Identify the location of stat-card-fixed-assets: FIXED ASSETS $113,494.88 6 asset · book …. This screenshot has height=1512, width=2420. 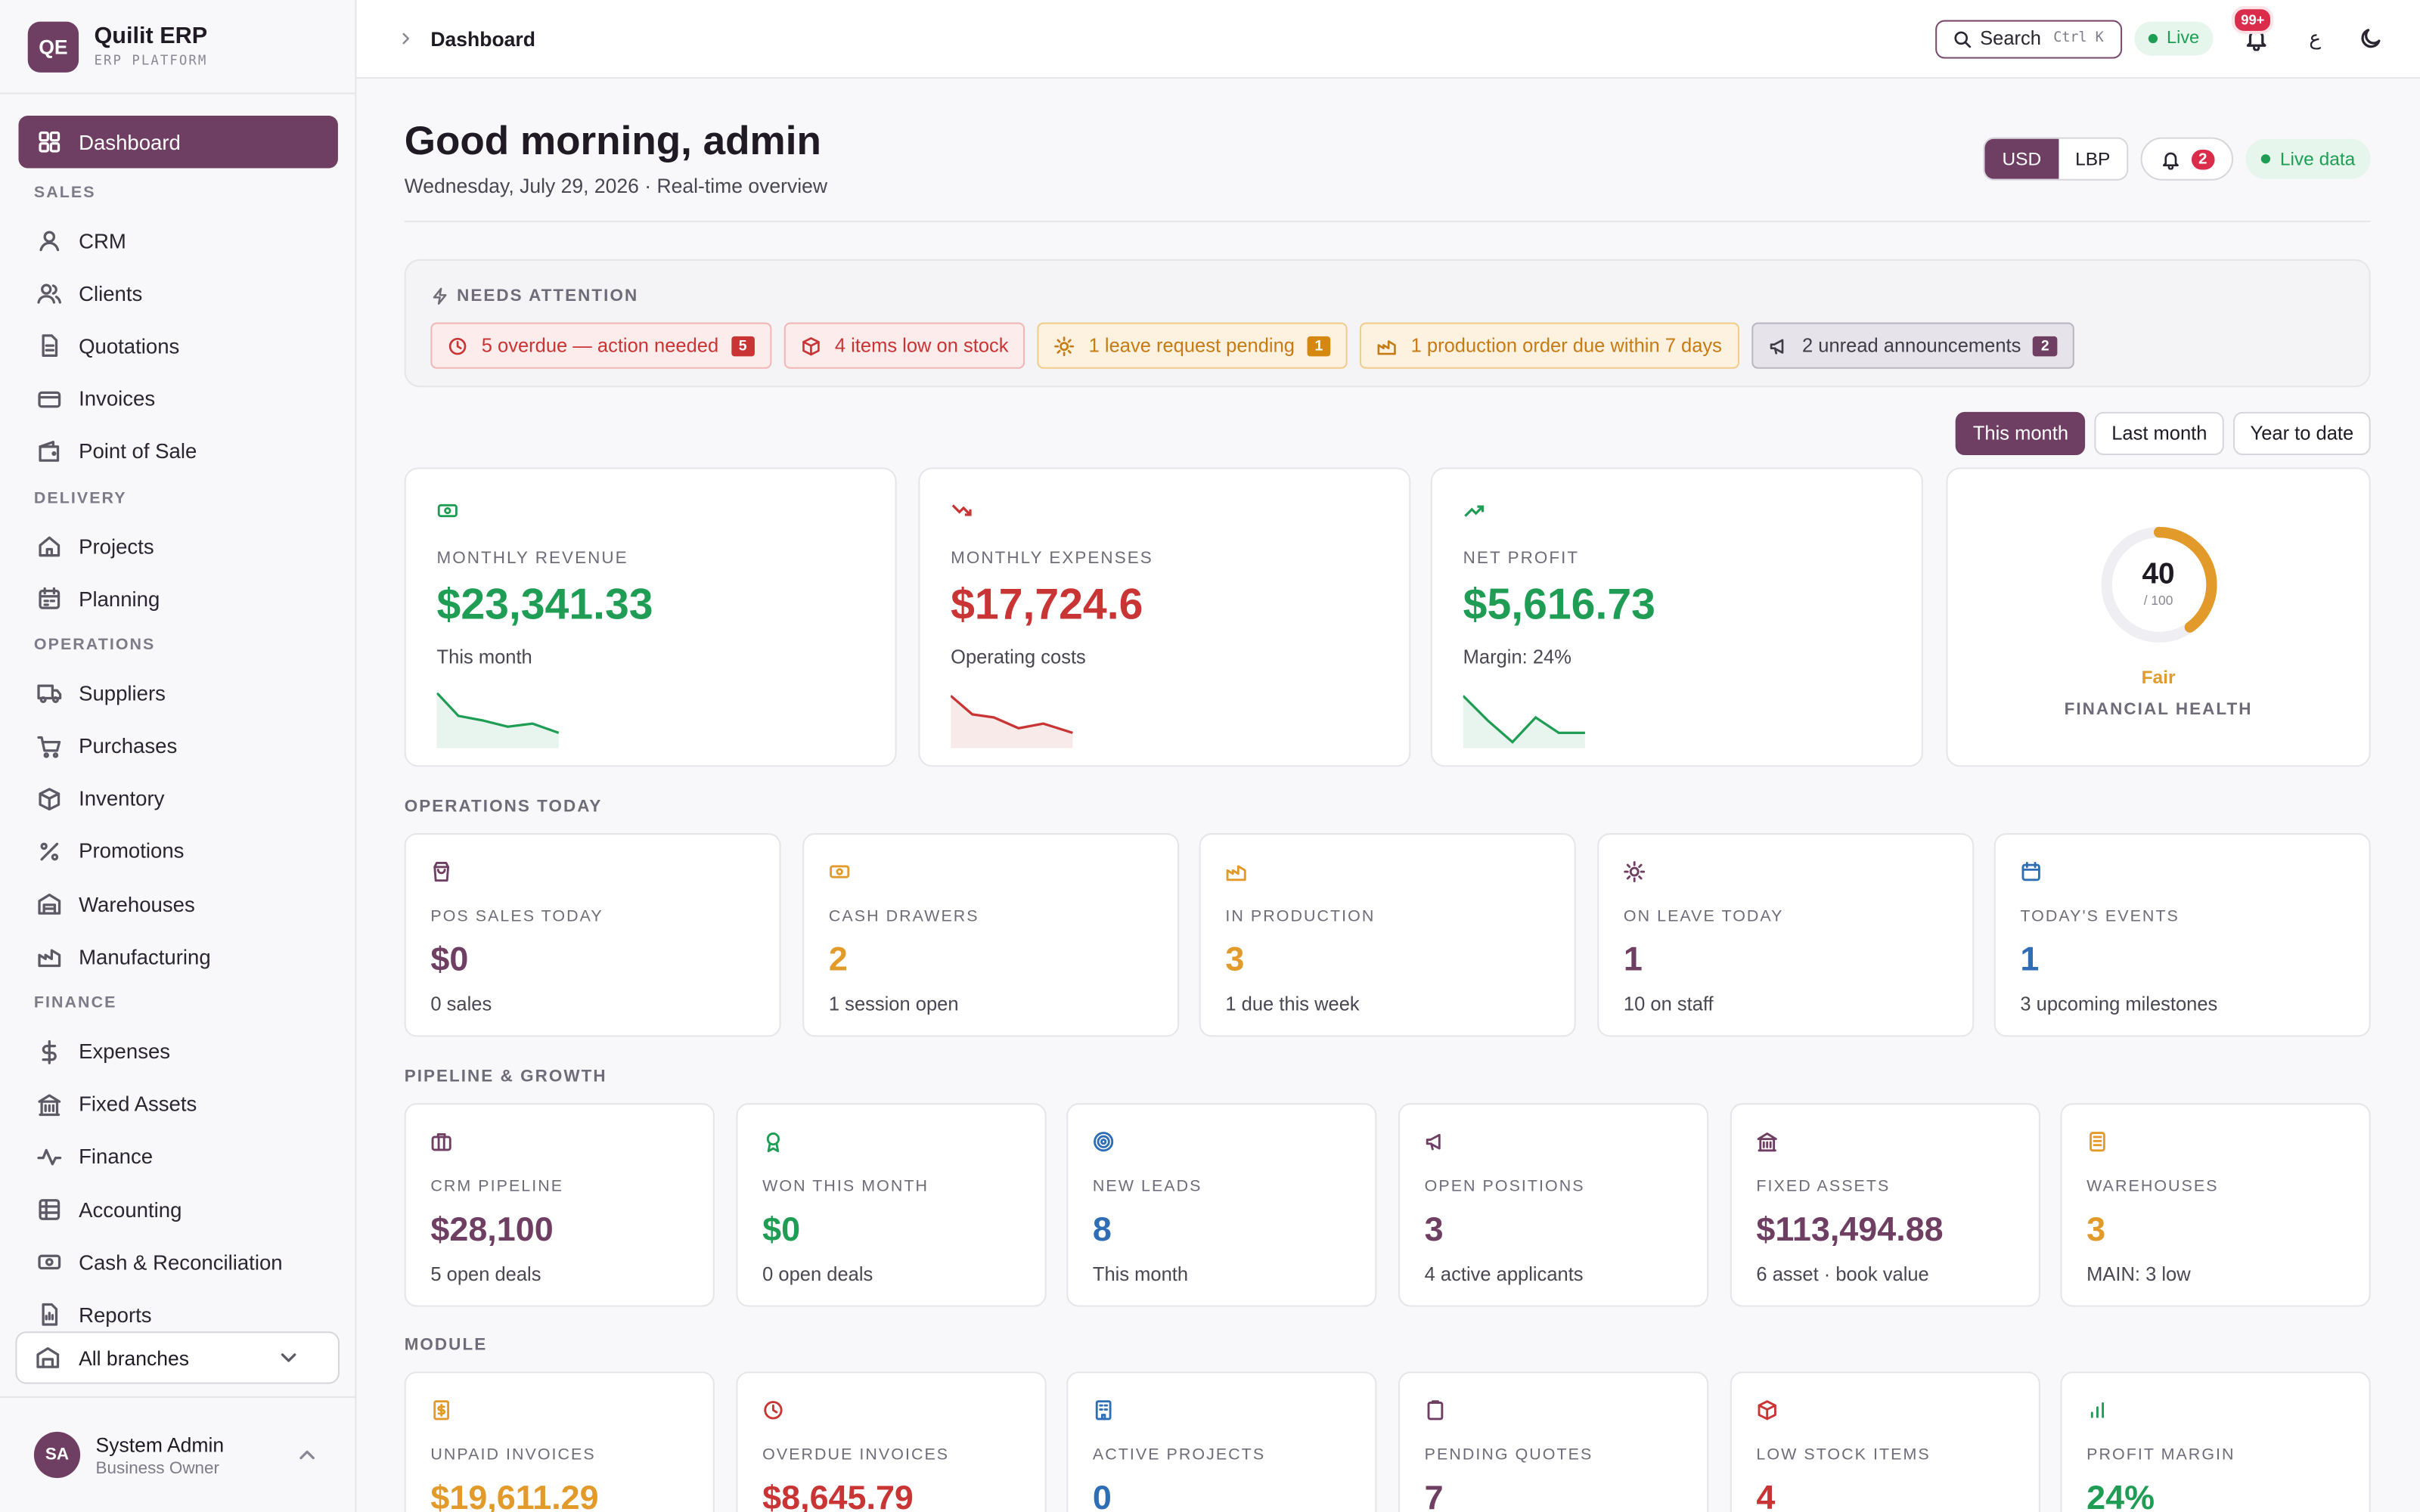
(1885, 1205).